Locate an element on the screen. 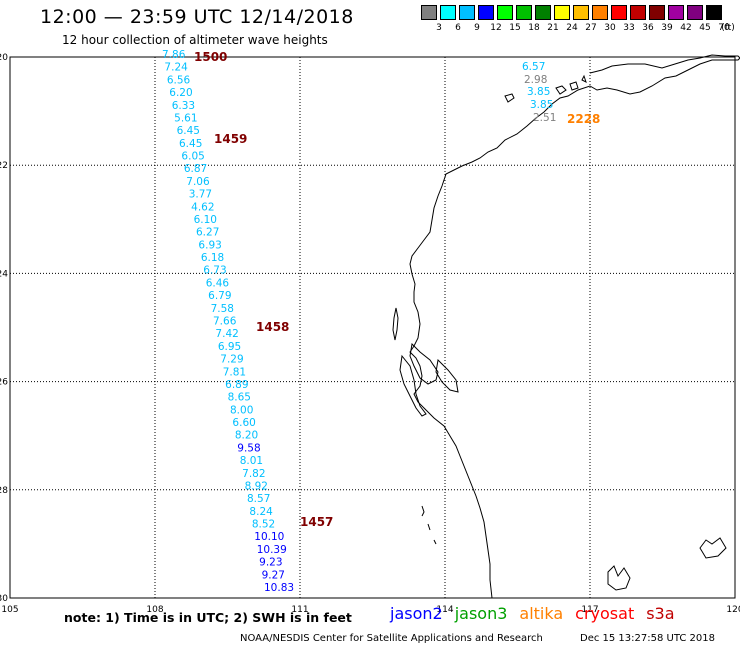 This screenshot has height=650, width=740. coastline-peron-peninsula is located at coordinates (413, 385).